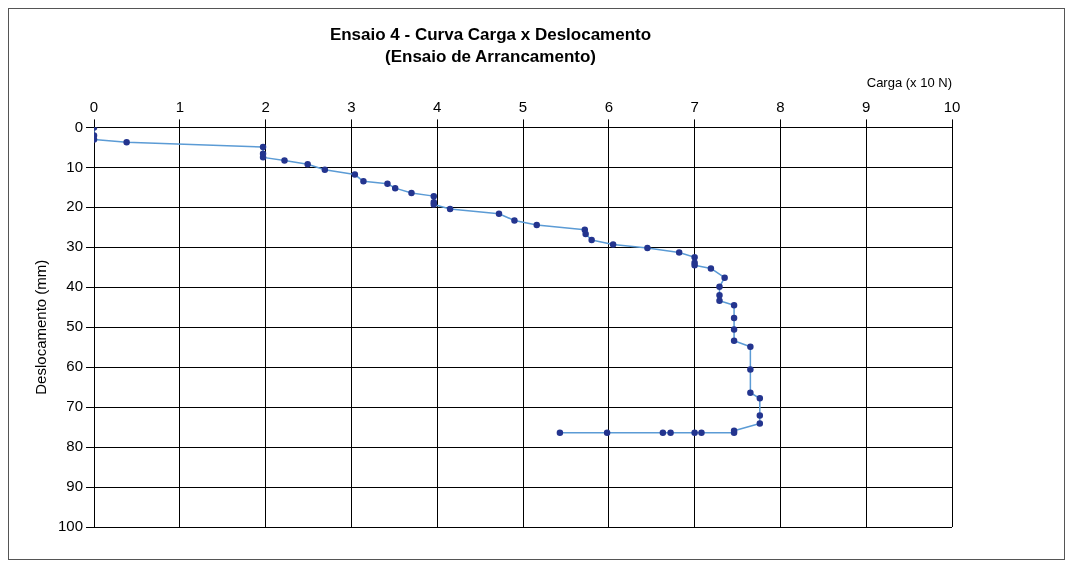  Describe the element at coordinates (952, 106) in the screenshot. I see `x-tick-label: 10` at that location.